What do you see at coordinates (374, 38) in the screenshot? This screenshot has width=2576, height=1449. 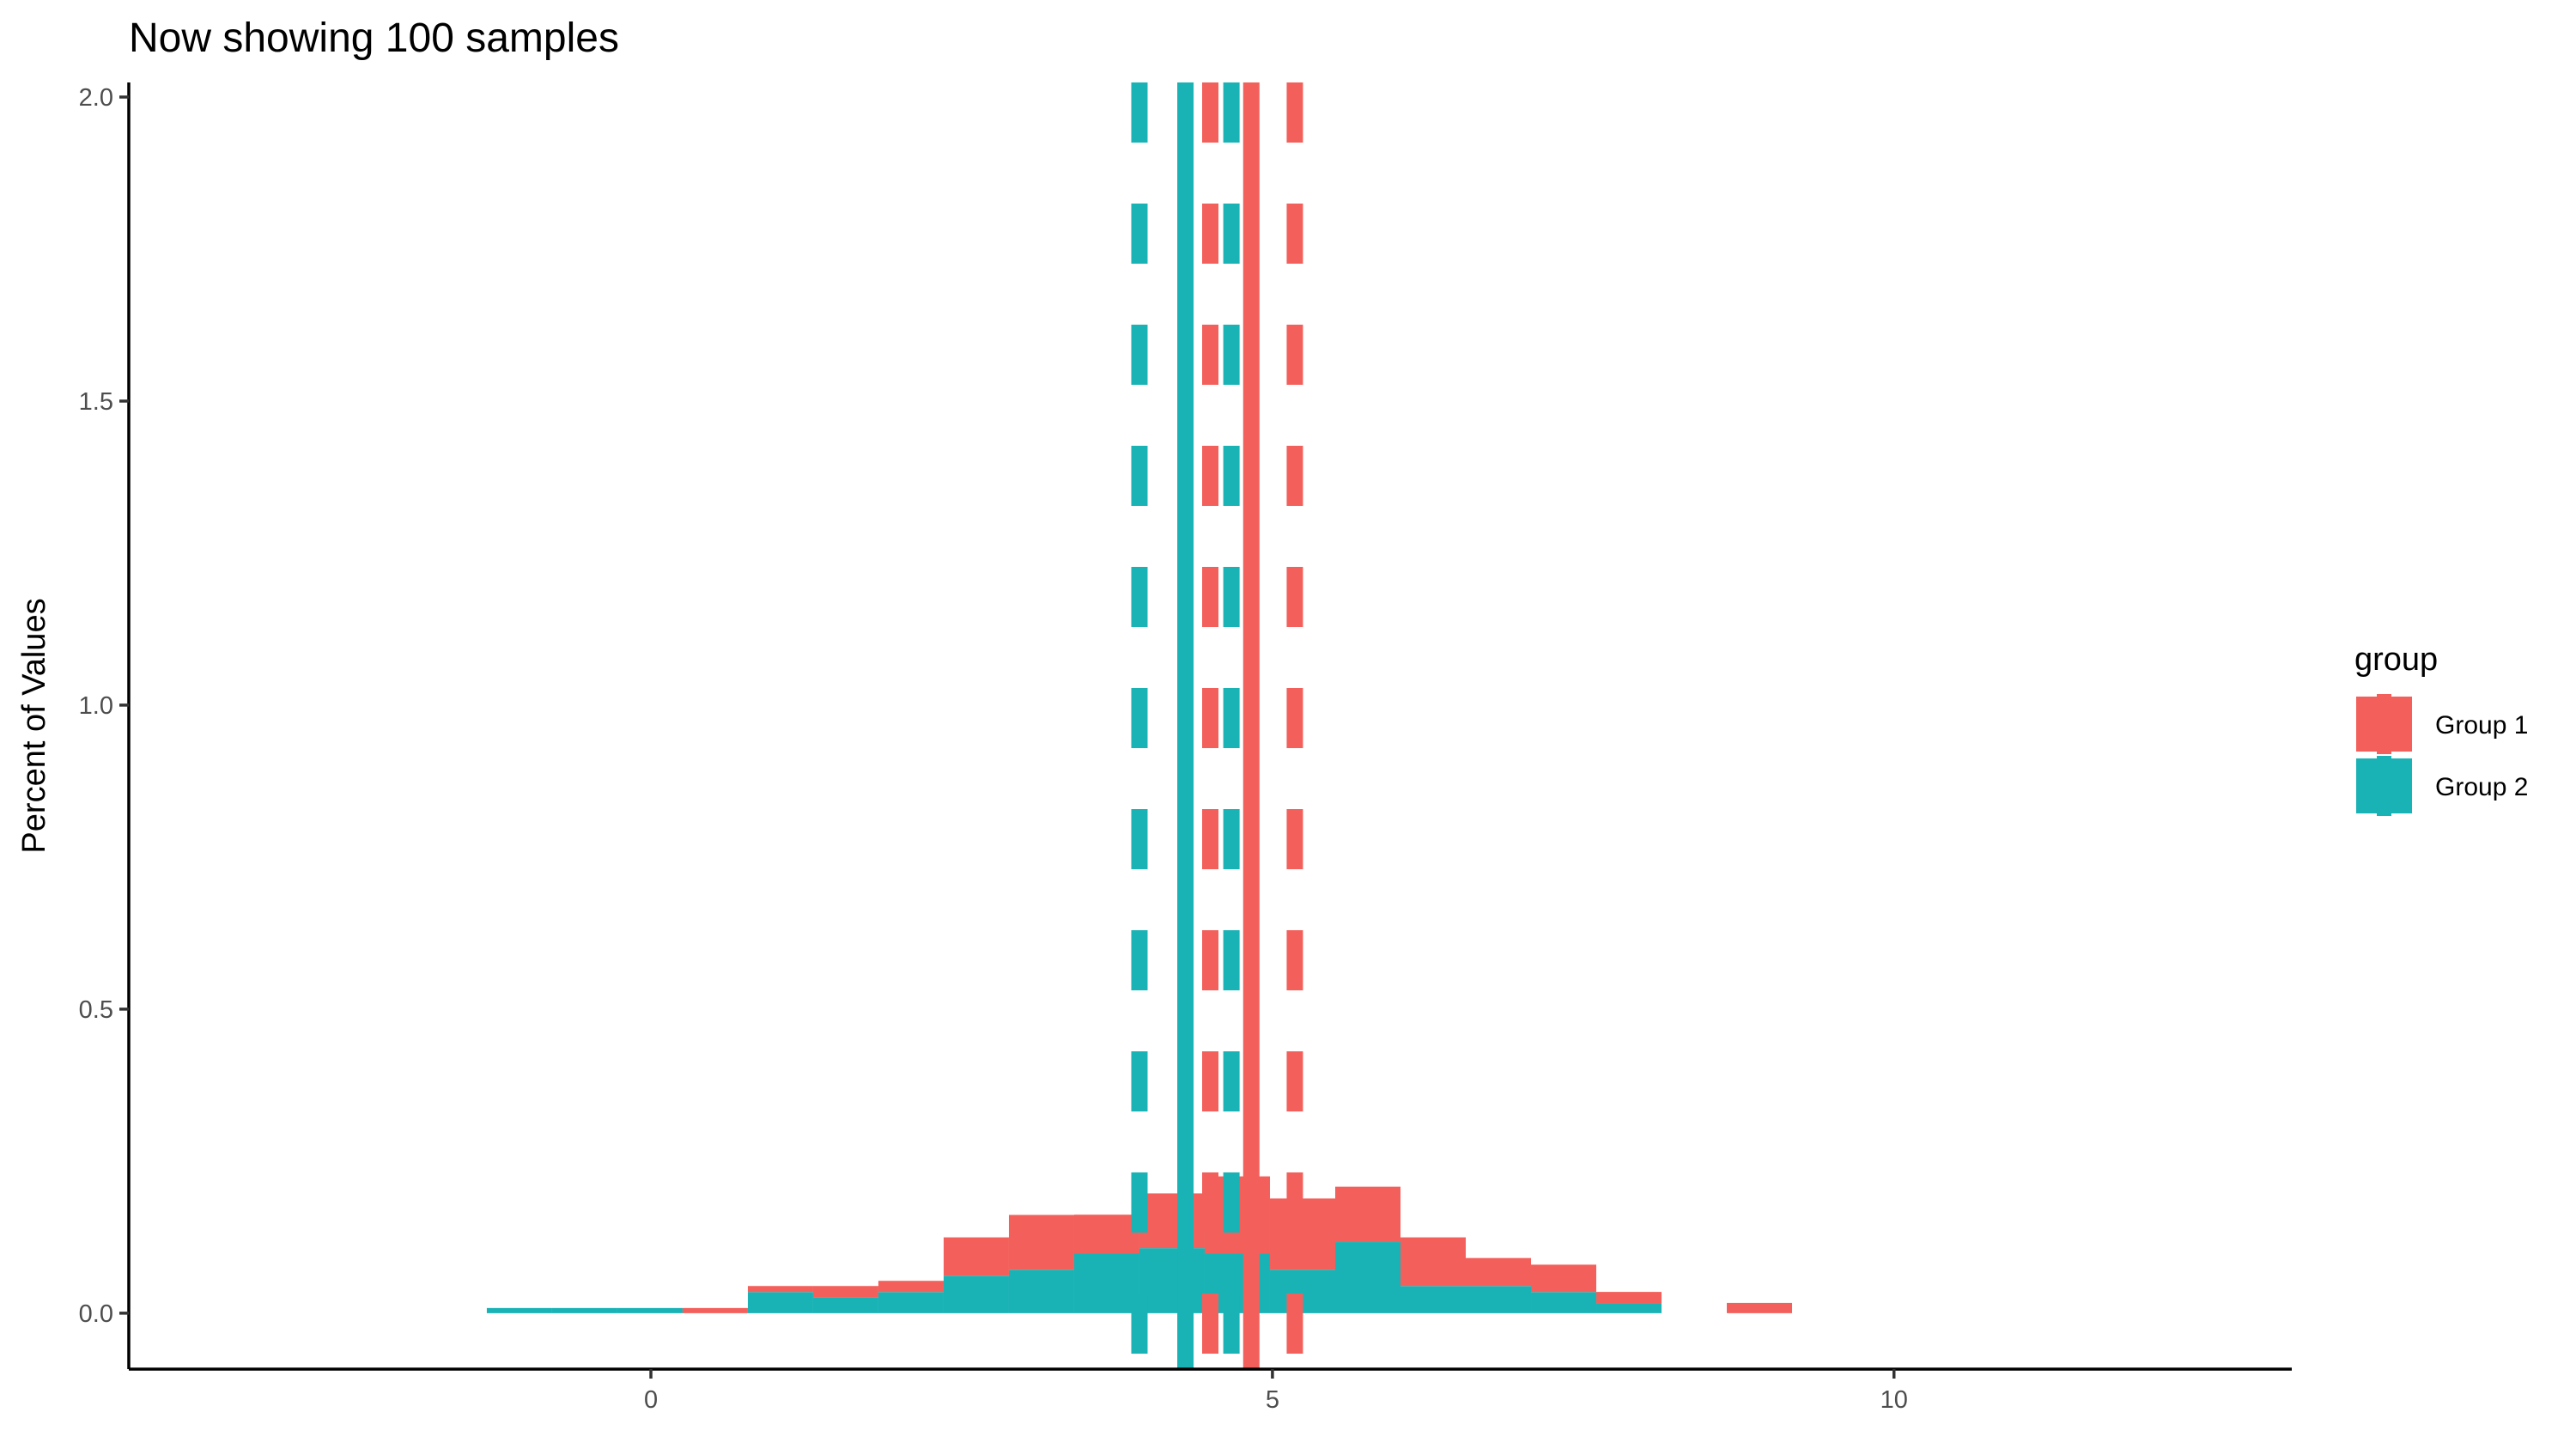 I see `chart-title: Now showing 100 samples` at bounding box center [374, 38].